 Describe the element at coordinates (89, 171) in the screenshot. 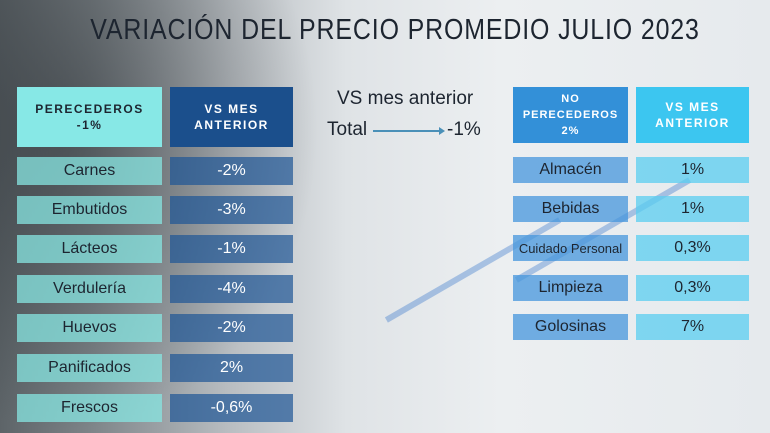

I see `perecederos-row-label: Carnes` at that location.